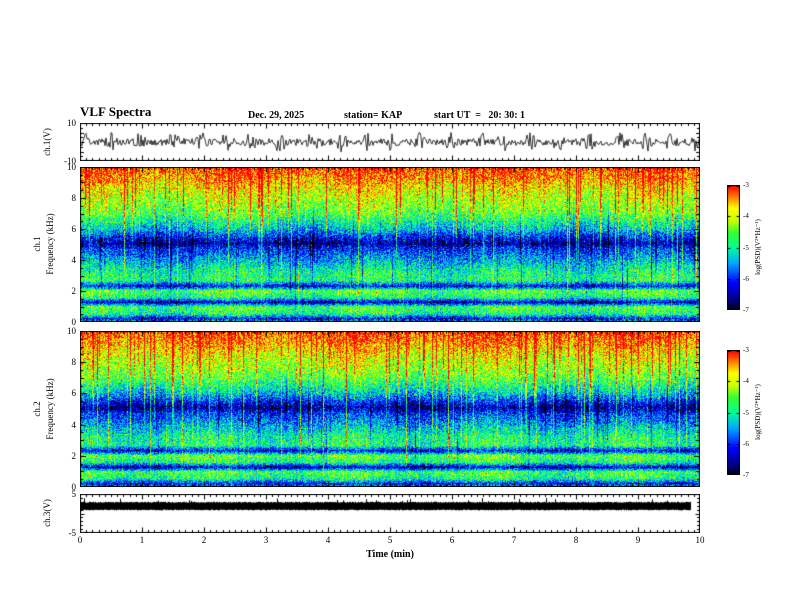 The width and height of the screenshot is (792, 612). What do you see at coordinates (276, 115) in the screenshot?
I see `figure-date: Dec. 29, 2025` at bounding box center [276, 115].